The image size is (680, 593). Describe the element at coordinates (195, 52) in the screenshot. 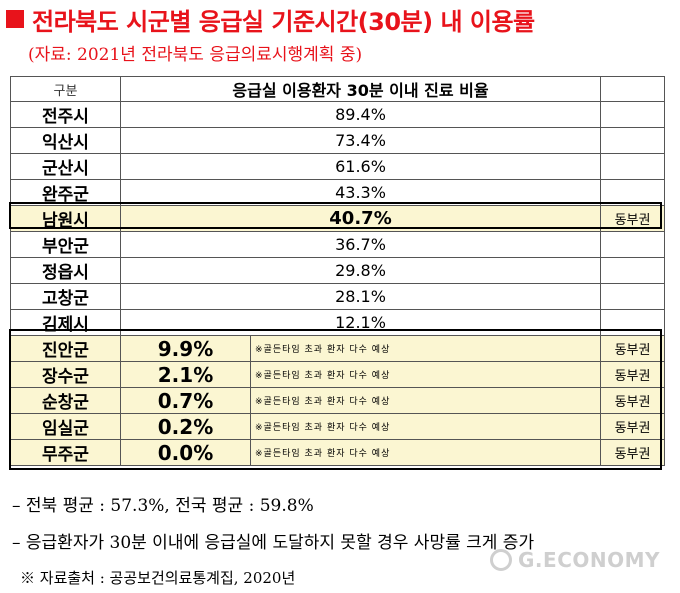

I see `subtitle: (자료: 2021년 전라북도 응급의료시행계획 중)` at that location.